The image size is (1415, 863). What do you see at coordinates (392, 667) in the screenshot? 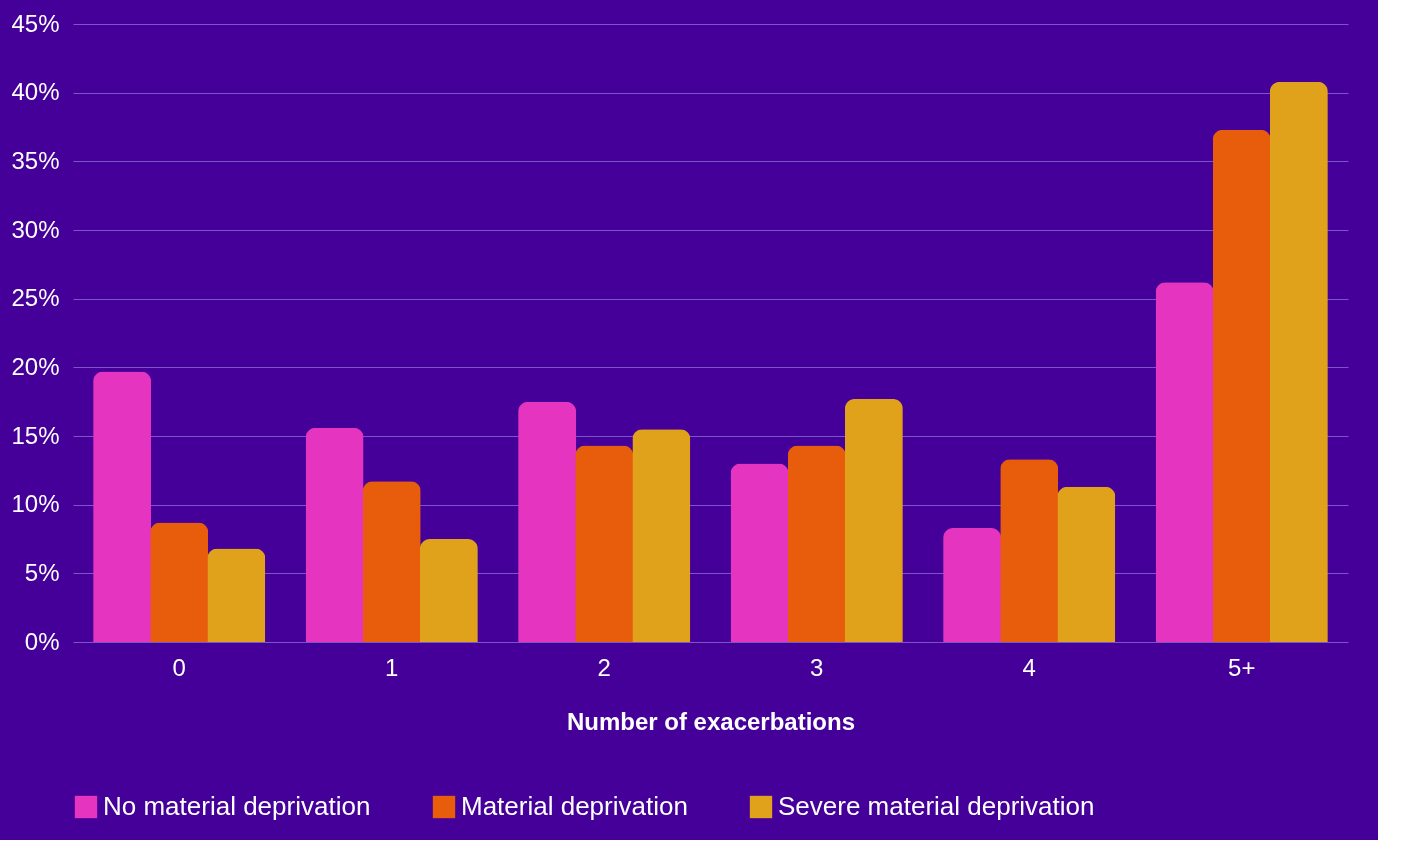
I see `x-tick-label: 1` at bounding box center [392, 667].